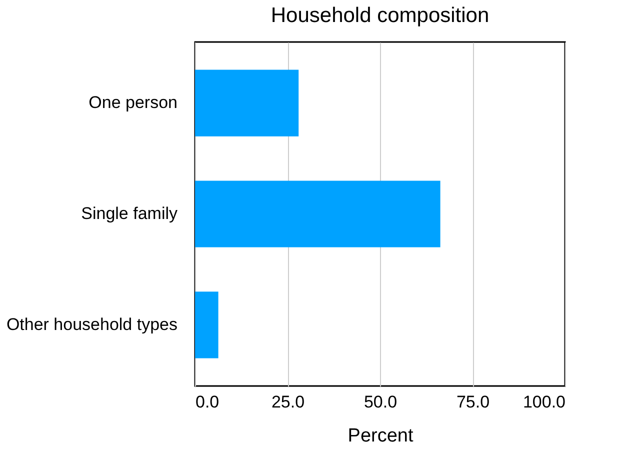 The height and width of the screenshot is (473, 629). What do you see at coordinates (380, 15) in the screenshot?
I see `chart-title: Household composition` at bounding box center [380, 15].